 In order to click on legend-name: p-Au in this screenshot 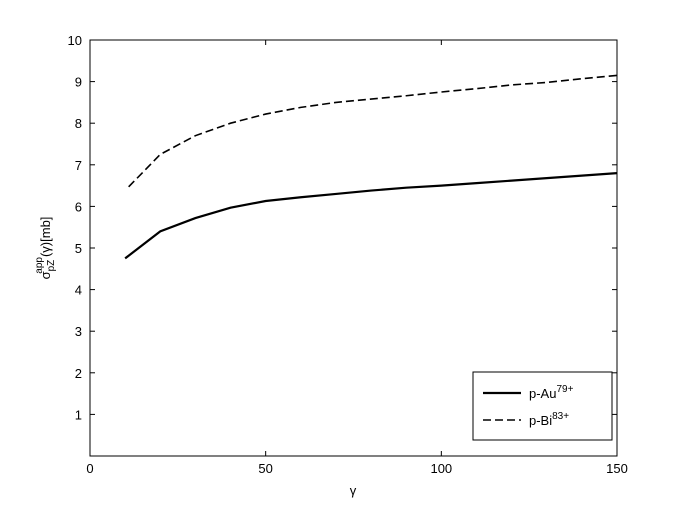, I will do `click(542, 393)`.